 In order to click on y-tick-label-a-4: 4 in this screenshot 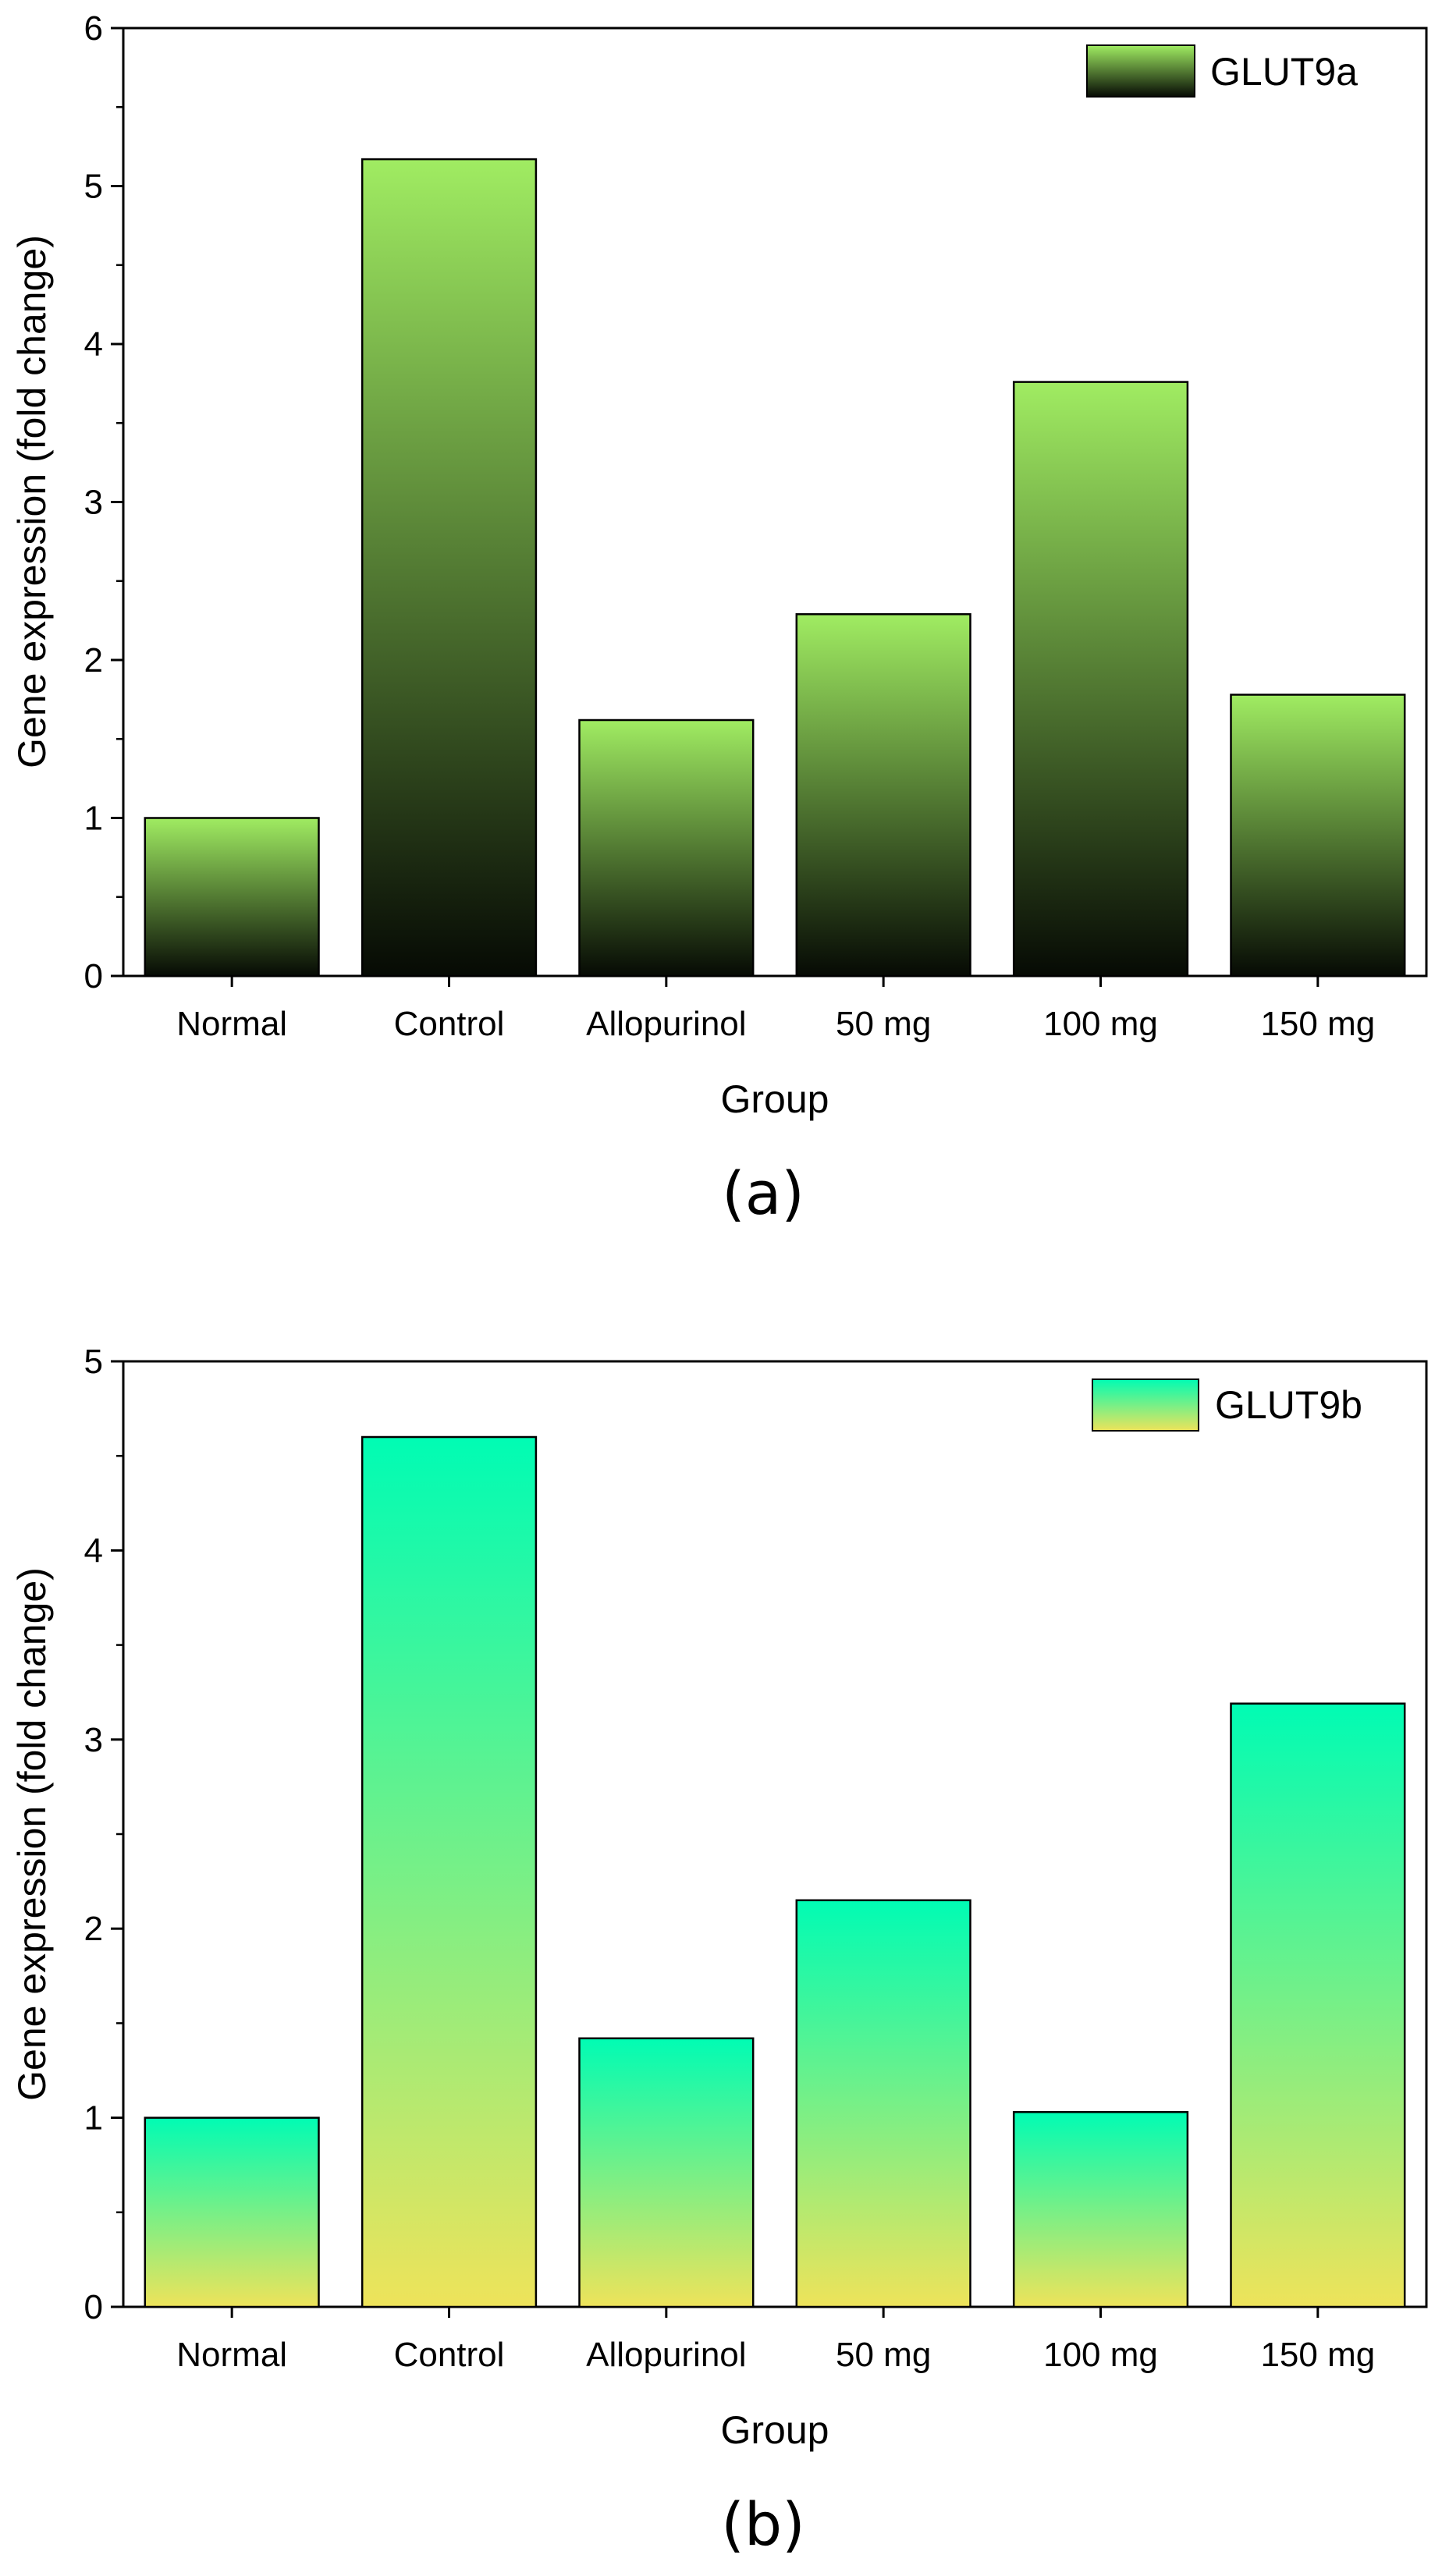, I will do `click(94, 344)`.